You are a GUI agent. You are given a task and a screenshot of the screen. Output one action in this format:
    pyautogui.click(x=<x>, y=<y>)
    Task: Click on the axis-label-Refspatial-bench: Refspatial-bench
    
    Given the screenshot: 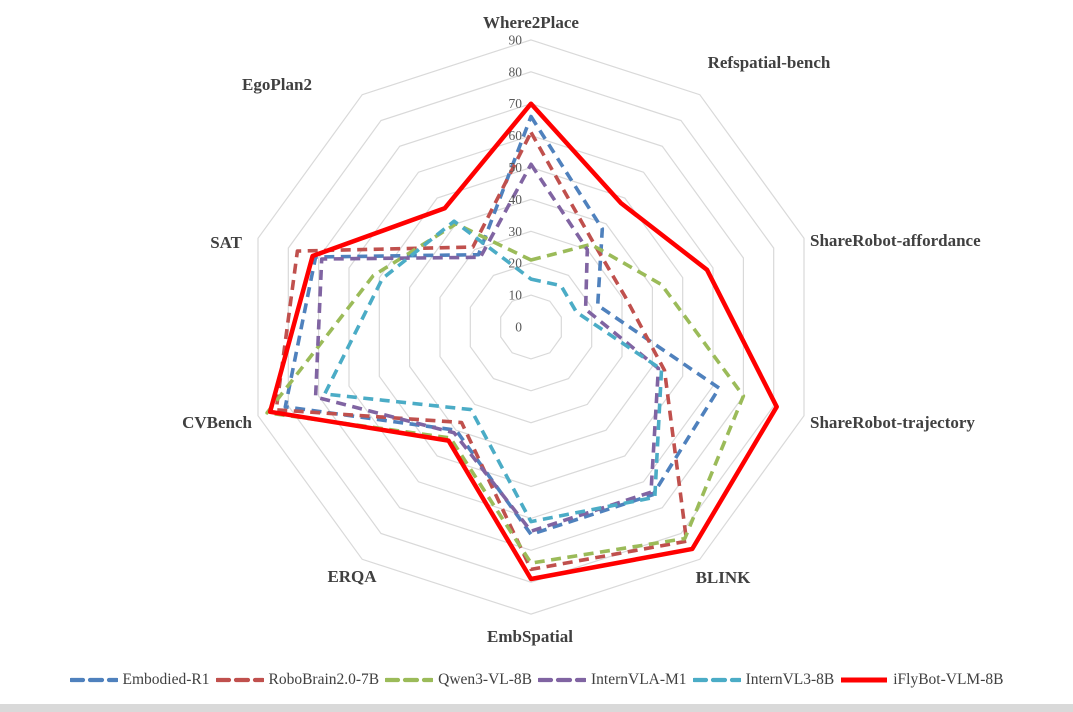 What is the action you would take?
    pyautogui.click(x=769, y=62)
    